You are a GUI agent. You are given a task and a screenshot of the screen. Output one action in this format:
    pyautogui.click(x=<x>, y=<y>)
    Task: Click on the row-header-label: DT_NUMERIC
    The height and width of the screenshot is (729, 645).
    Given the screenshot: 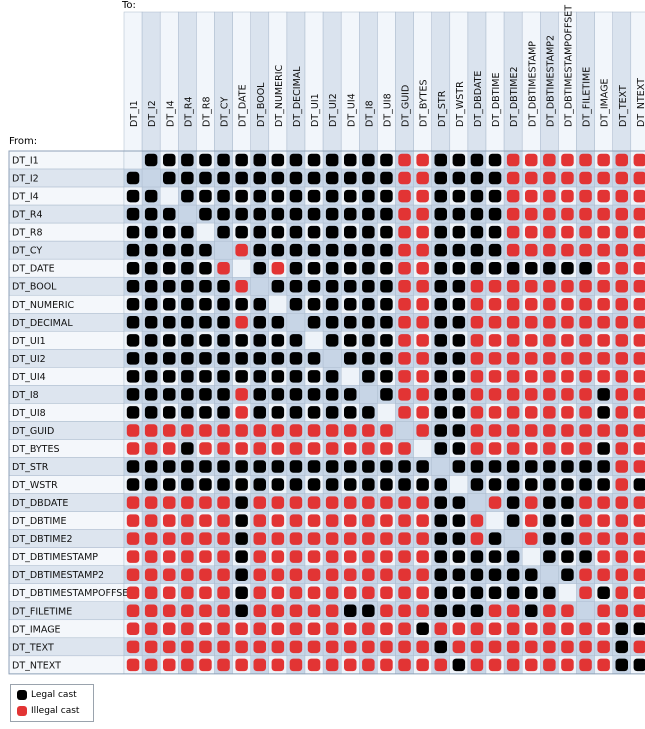 What is the action you would take?
    pyautogui.click(x=43, y=305)
    